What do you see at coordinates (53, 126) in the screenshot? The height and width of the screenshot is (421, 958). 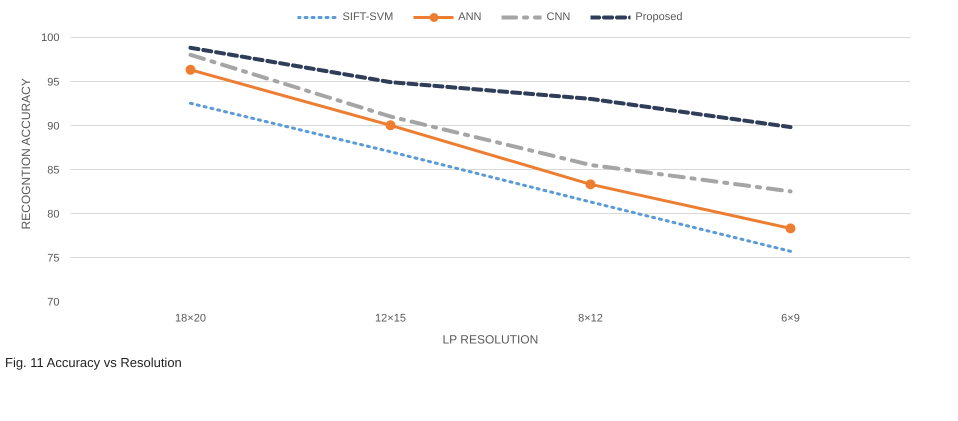 I see `y-tick-label: 90` at bounding box center [53, 126].